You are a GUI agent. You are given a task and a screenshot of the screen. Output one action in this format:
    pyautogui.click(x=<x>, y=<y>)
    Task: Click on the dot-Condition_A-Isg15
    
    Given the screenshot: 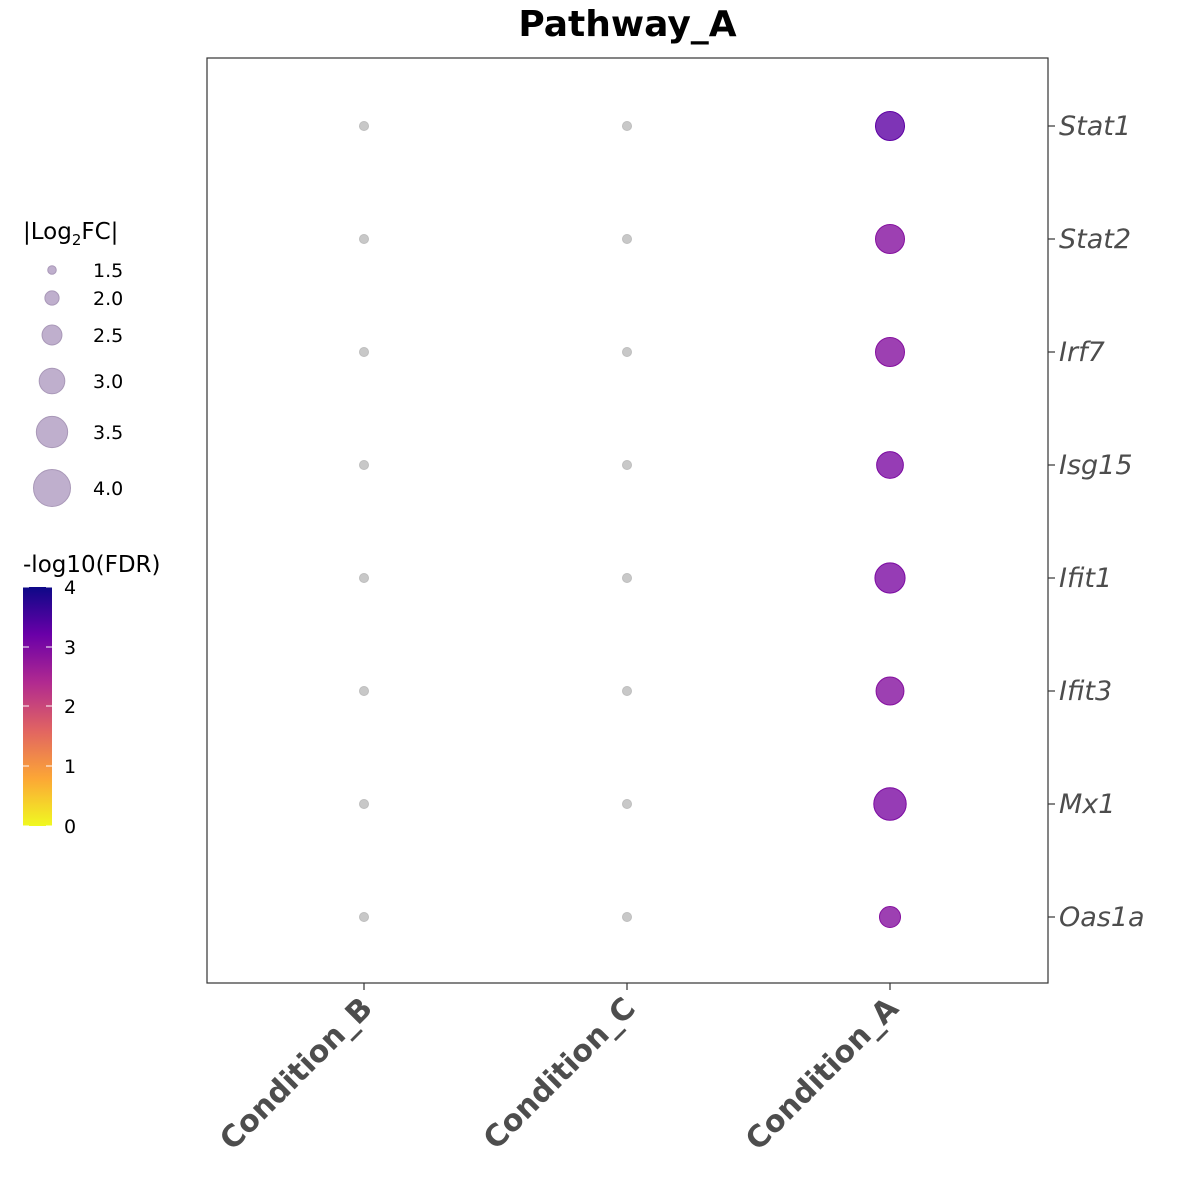 What is the action you would take?
    pyautogui.click(x=890, y=465)
    